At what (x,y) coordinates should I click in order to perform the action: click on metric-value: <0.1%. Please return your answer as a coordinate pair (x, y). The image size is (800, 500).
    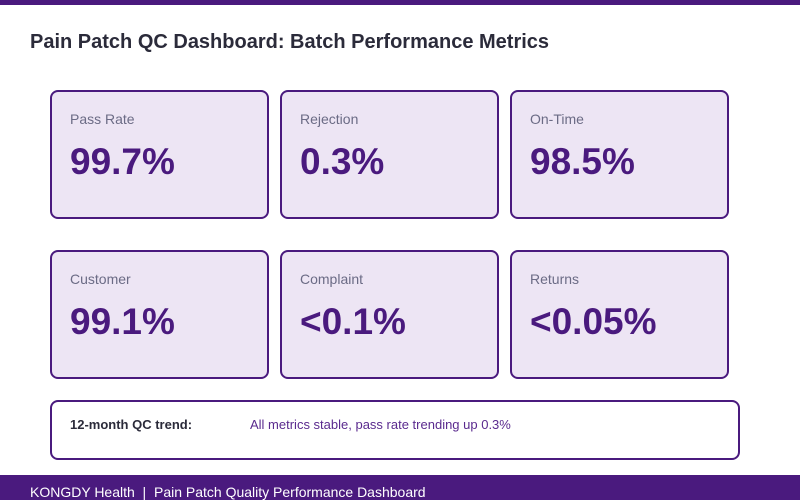
    Looking at the image, I should click on (353, 321).